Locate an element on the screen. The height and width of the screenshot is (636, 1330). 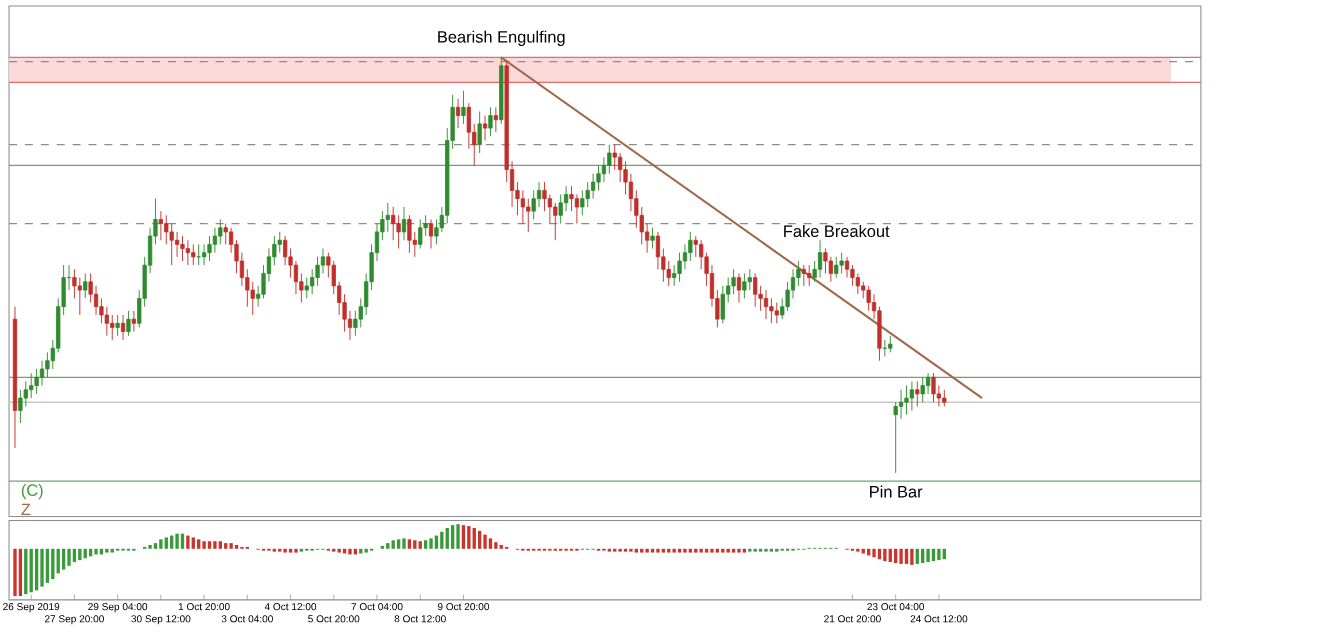
text: Pin Bar is located at coordinates (896, 491).